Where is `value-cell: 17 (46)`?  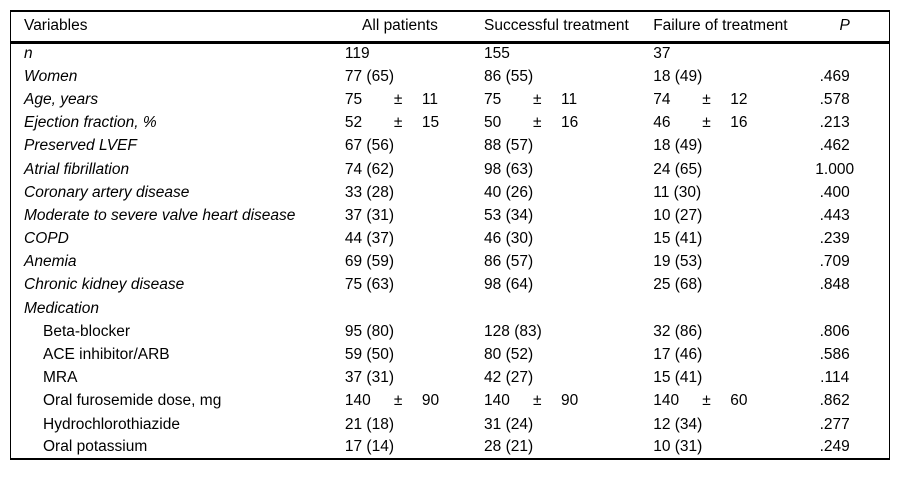 value-cell: 17 (46) is located at coordinates (678, 355).